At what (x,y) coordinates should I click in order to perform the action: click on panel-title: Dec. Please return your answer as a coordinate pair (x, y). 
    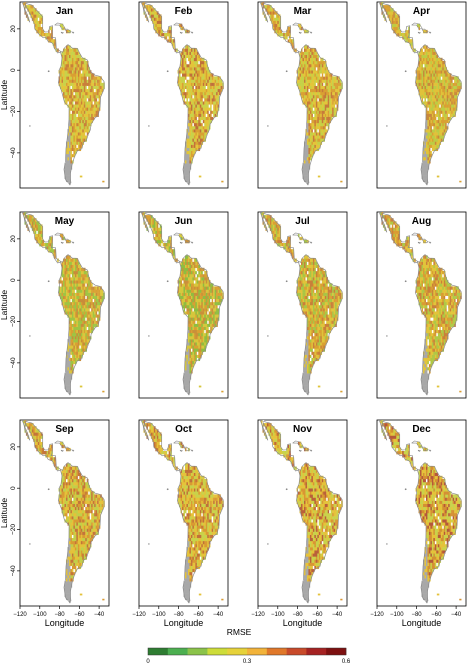
    Looking at the image, I should click on (421, 429).